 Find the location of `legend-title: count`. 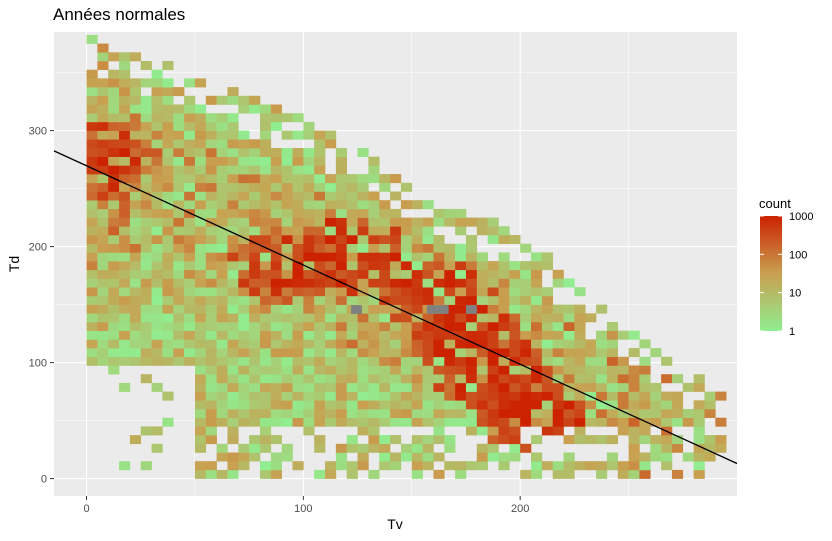

legend-title: count is located at coordinates (775, 203).